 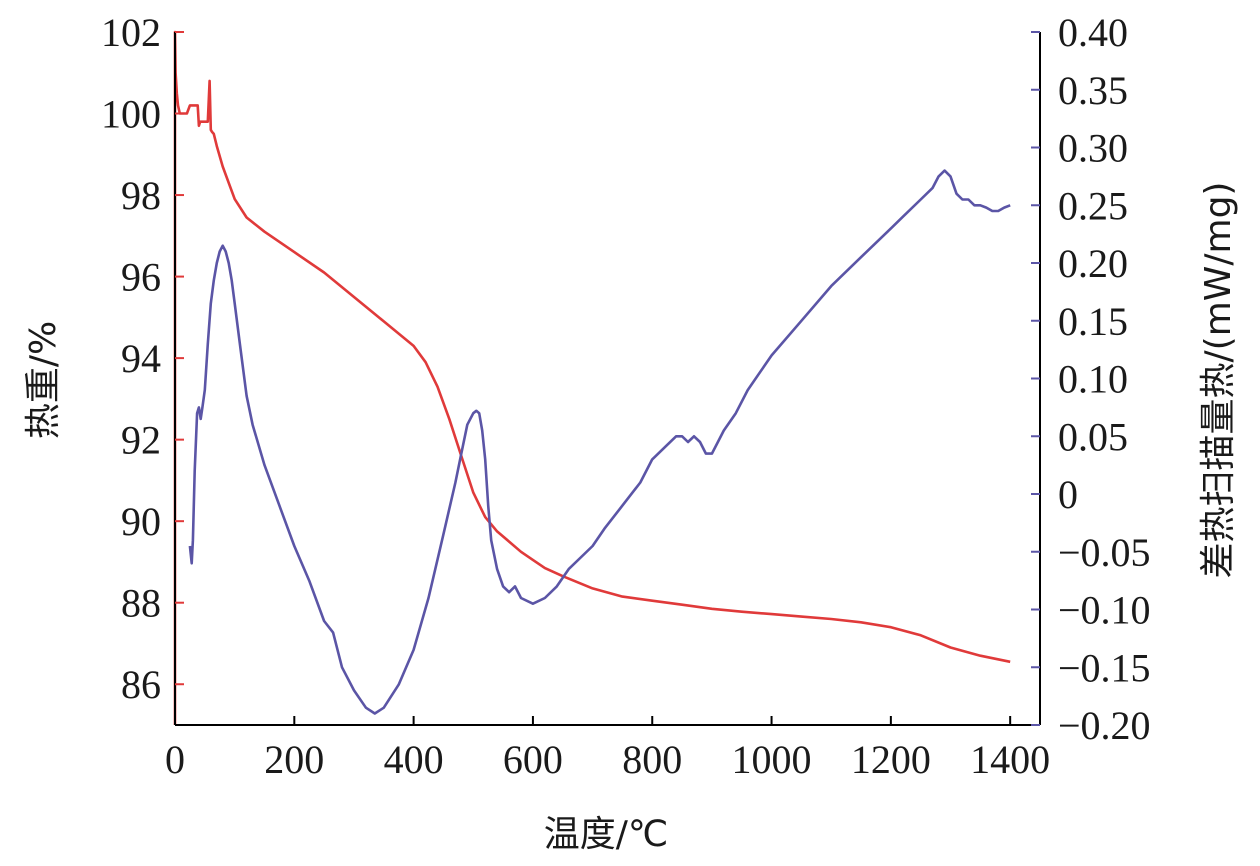 I want to click on x-tick-label: 400, so click(x=414, y=759).